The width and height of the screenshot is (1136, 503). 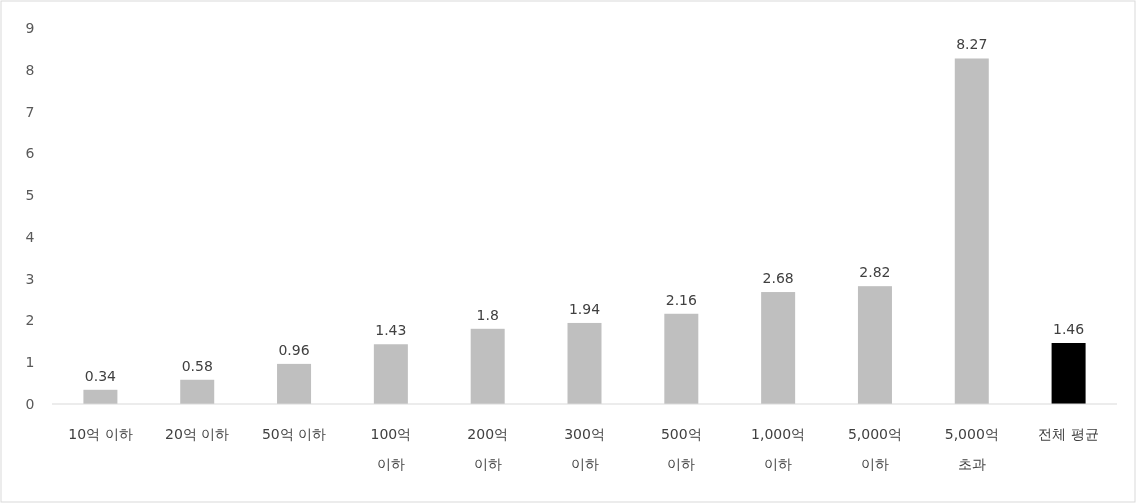 What do you see at coordinates (488, 449) in the screenshot?
I see `x-tick-label: 200억 이하` at bounding box center [488, 449].